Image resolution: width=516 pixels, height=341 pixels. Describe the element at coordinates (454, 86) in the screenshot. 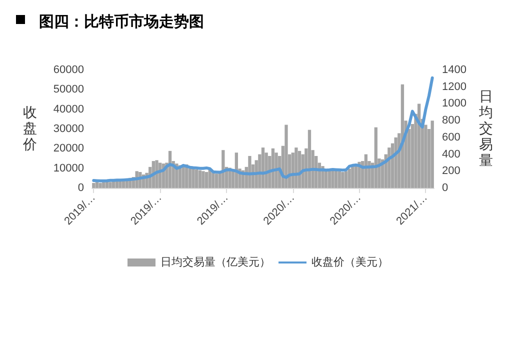

I see `y2-tick-label: 1200` at that location.